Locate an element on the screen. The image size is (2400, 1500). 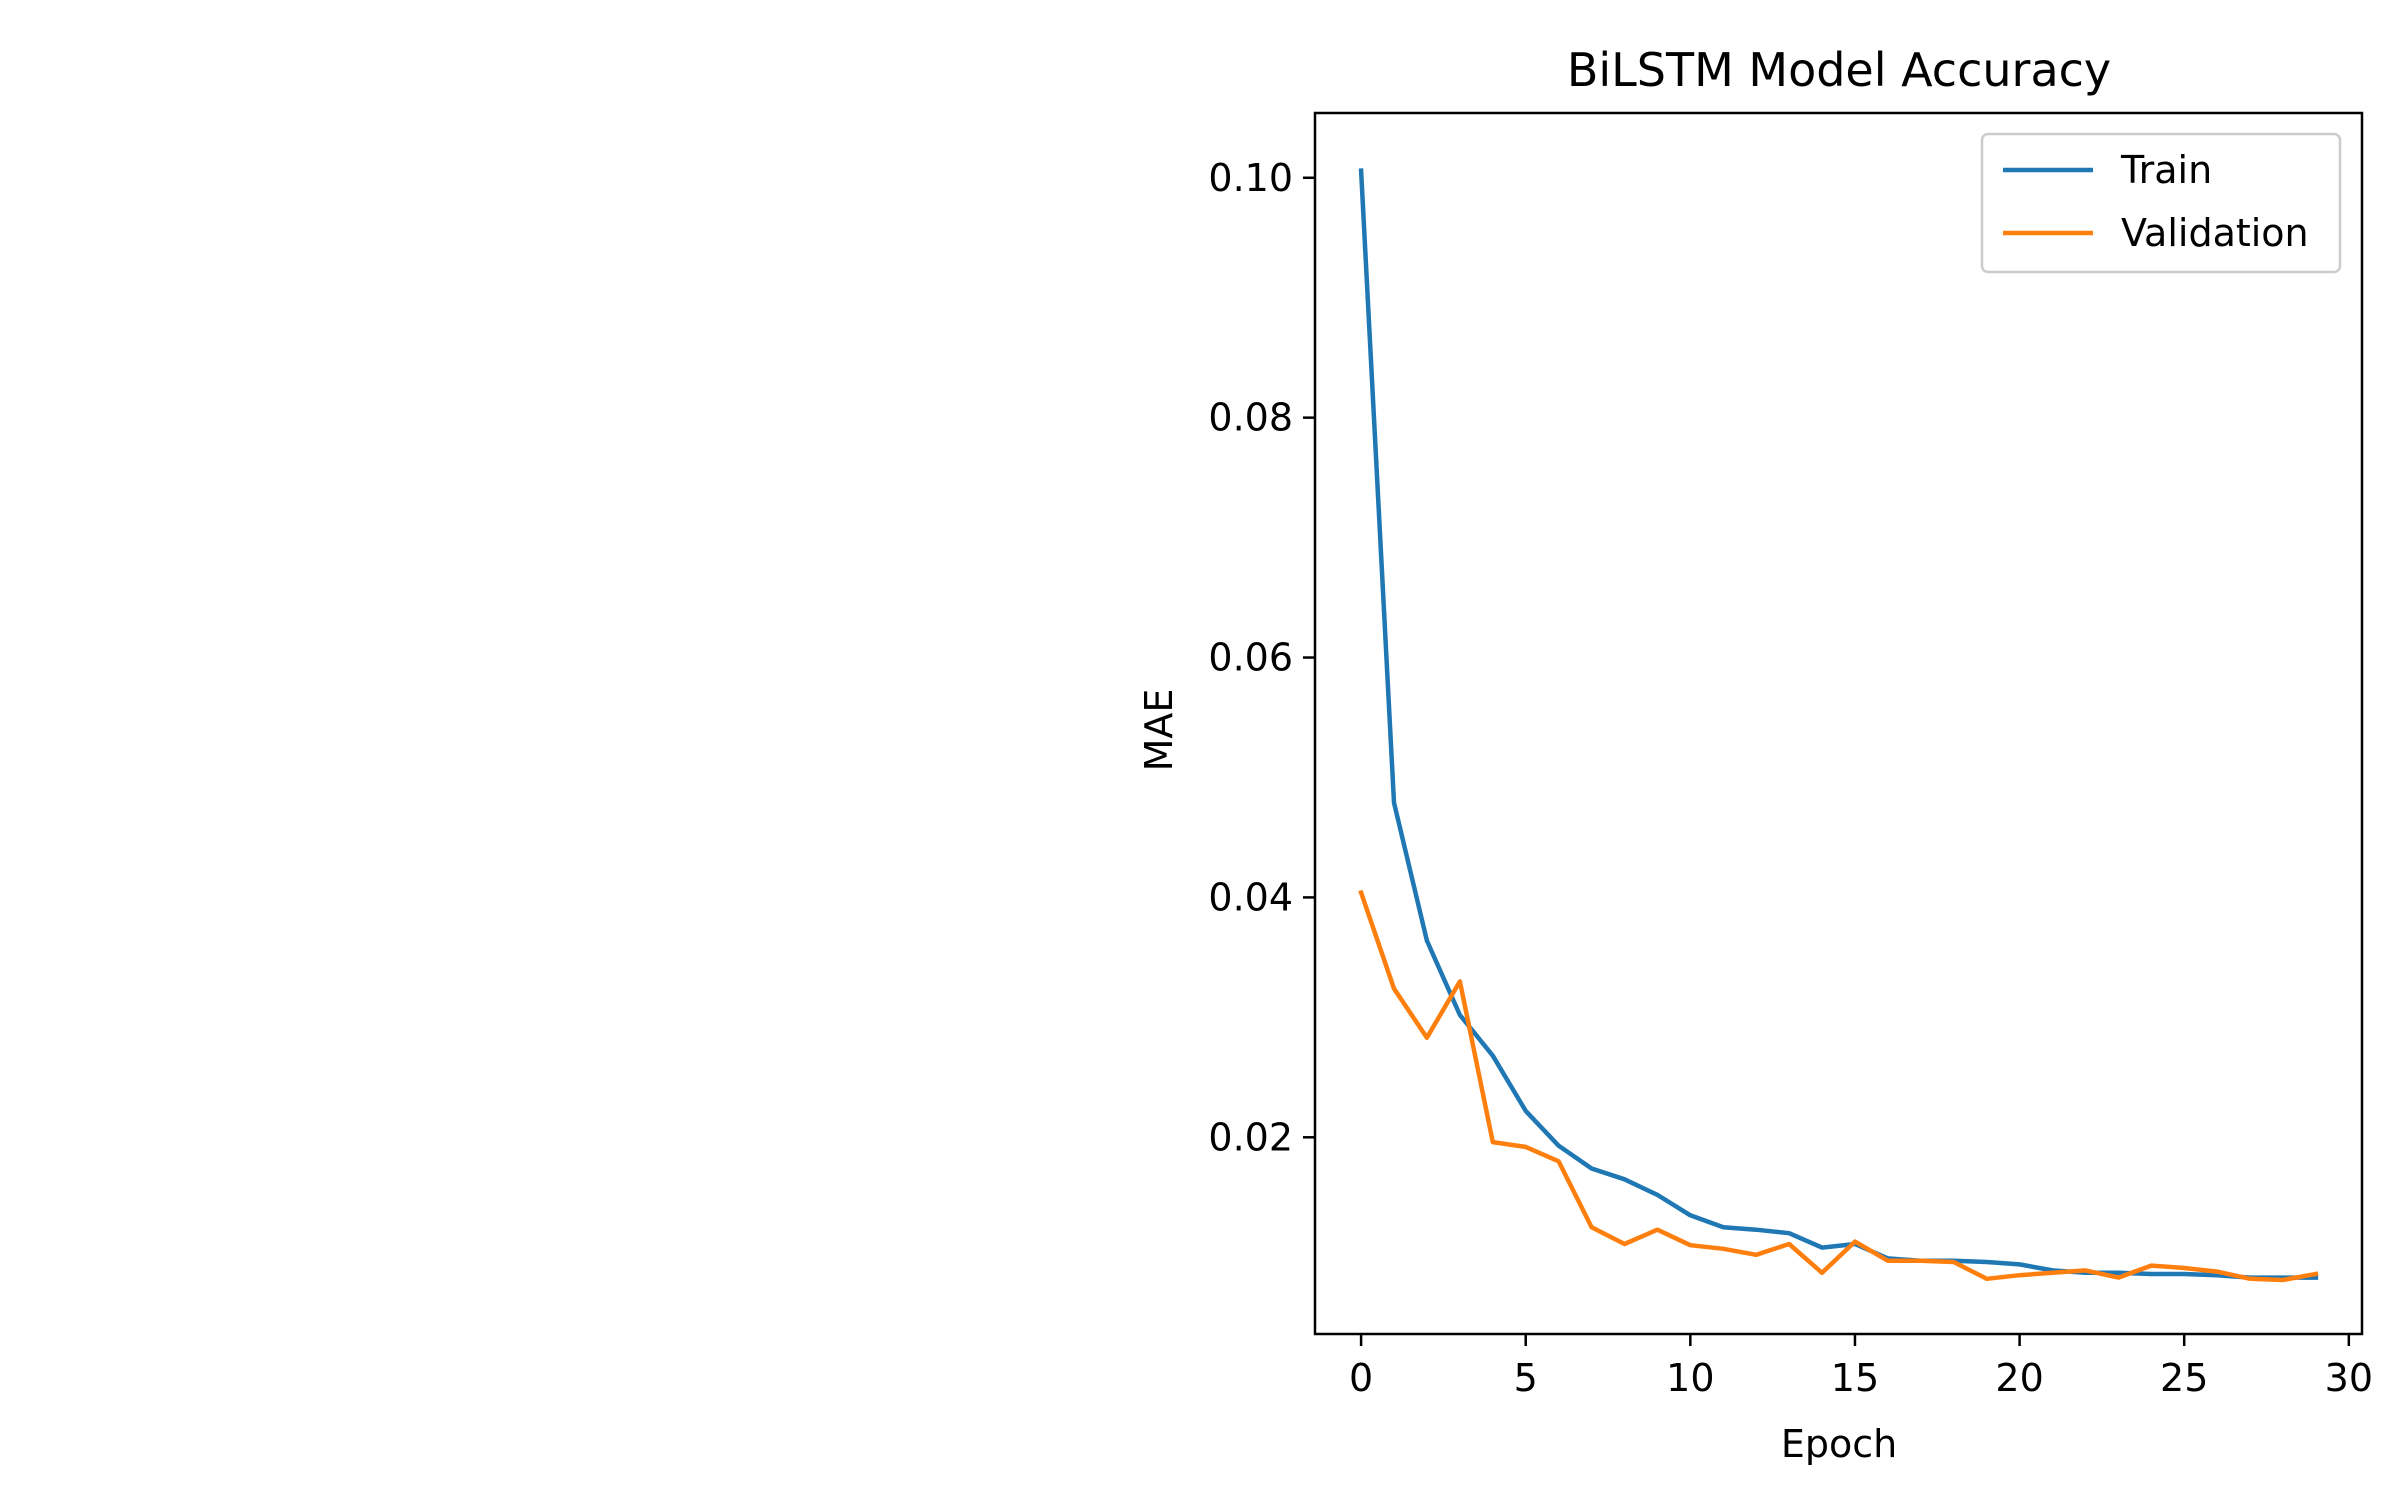
y-tick-label: 0.04 is located at coordinates (1250, 897).